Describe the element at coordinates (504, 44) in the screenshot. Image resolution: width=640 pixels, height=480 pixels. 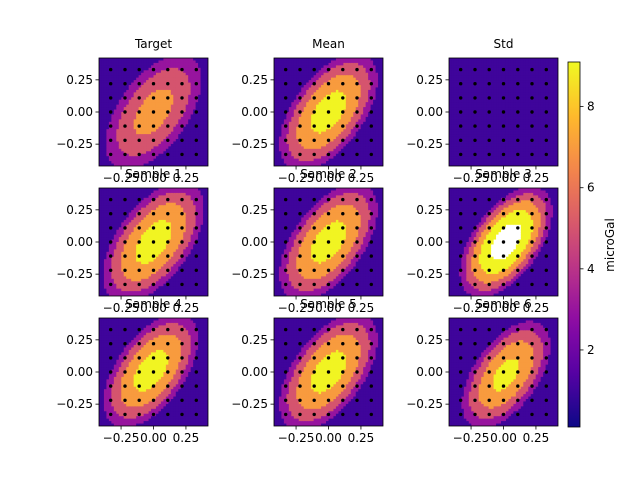
I see `panel-title: Std` at that location.